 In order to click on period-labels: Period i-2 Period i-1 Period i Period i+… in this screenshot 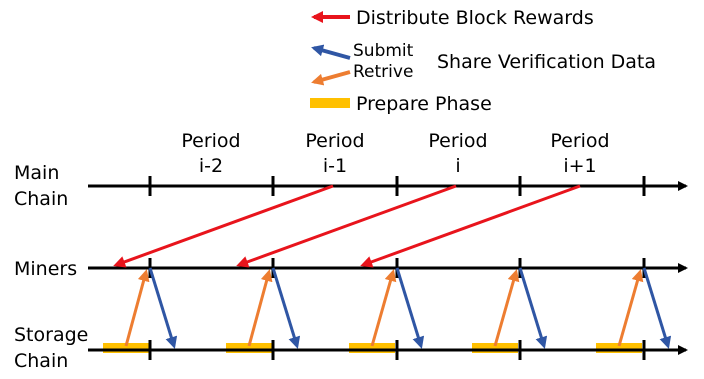, I will do `click(395, 153)`.